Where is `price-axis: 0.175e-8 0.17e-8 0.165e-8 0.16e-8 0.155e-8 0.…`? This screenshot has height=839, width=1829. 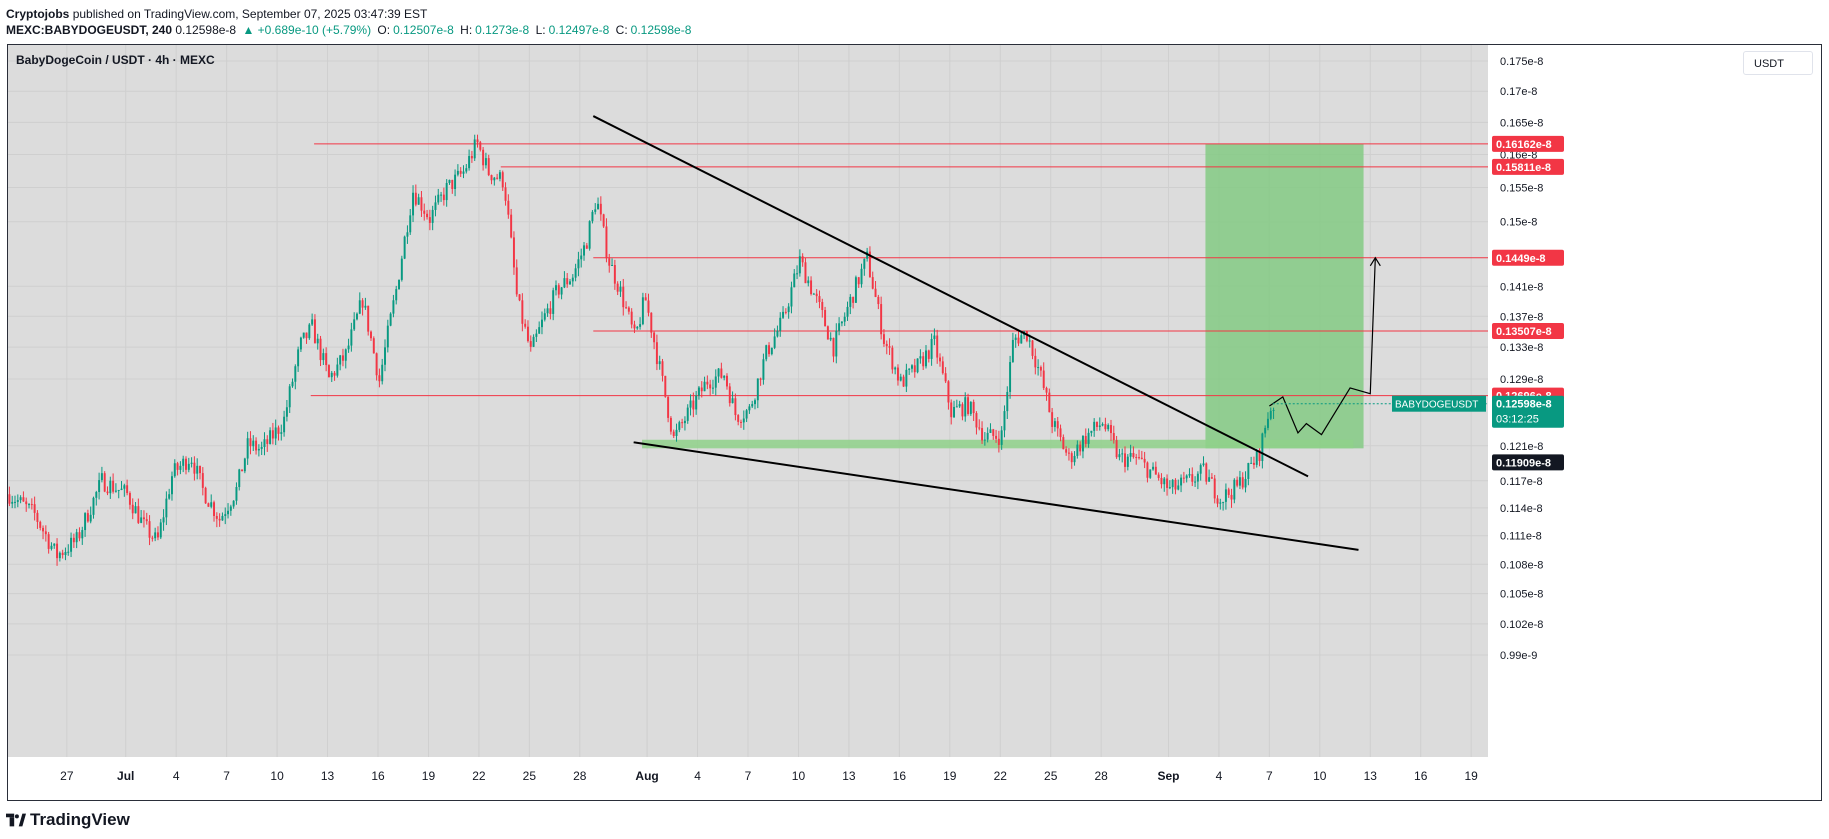 price-axis: 0.175e-8 0.17e-8 0.165e-8 0.16e-8 0.155e-8 0.… is located at coordinates (1521, 359).